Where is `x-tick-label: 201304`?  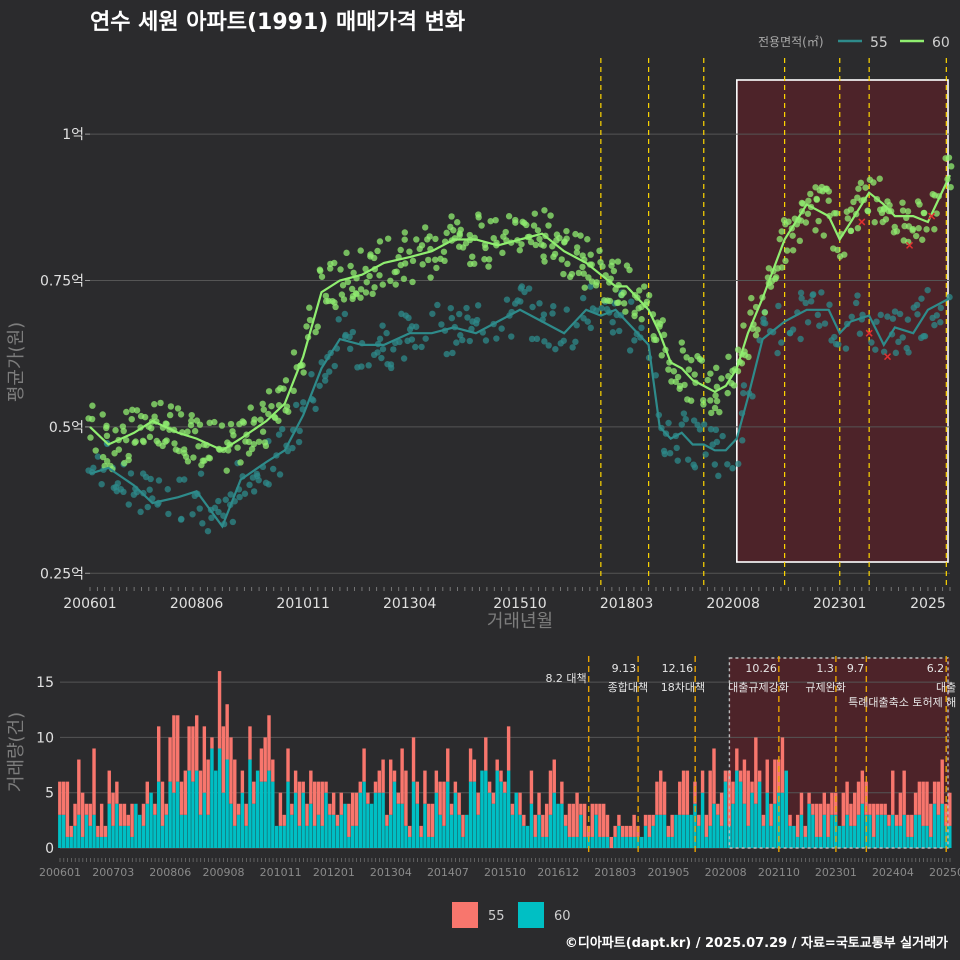
x-tick-label: 201304 is located at coordinates (410, 604).